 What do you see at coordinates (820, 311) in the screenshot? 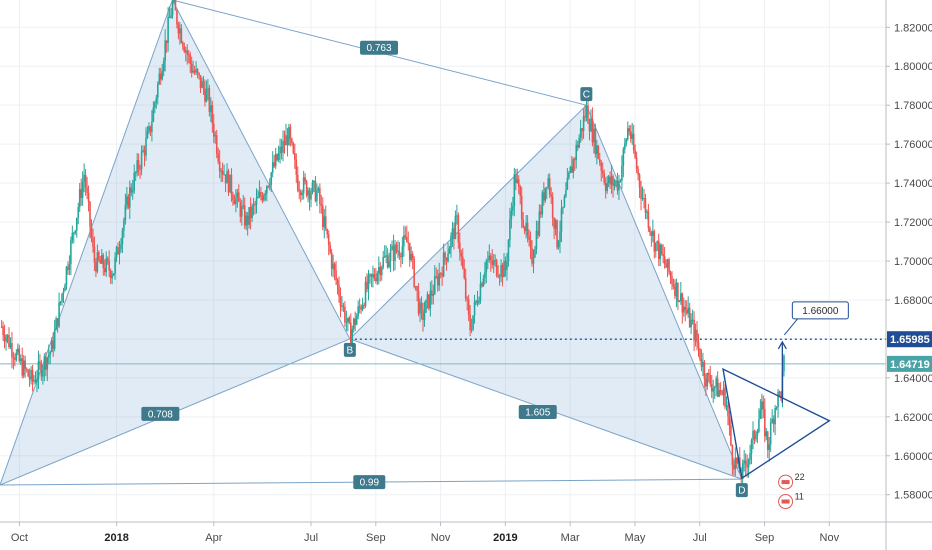
I see `target-callout-text: 1.66000` at bounding box center [820, 311].